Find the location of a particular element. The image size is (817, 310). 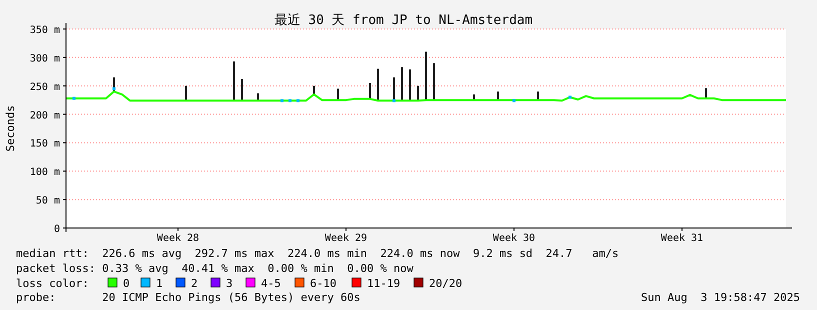

line-series is located at coordinates (426, 96).